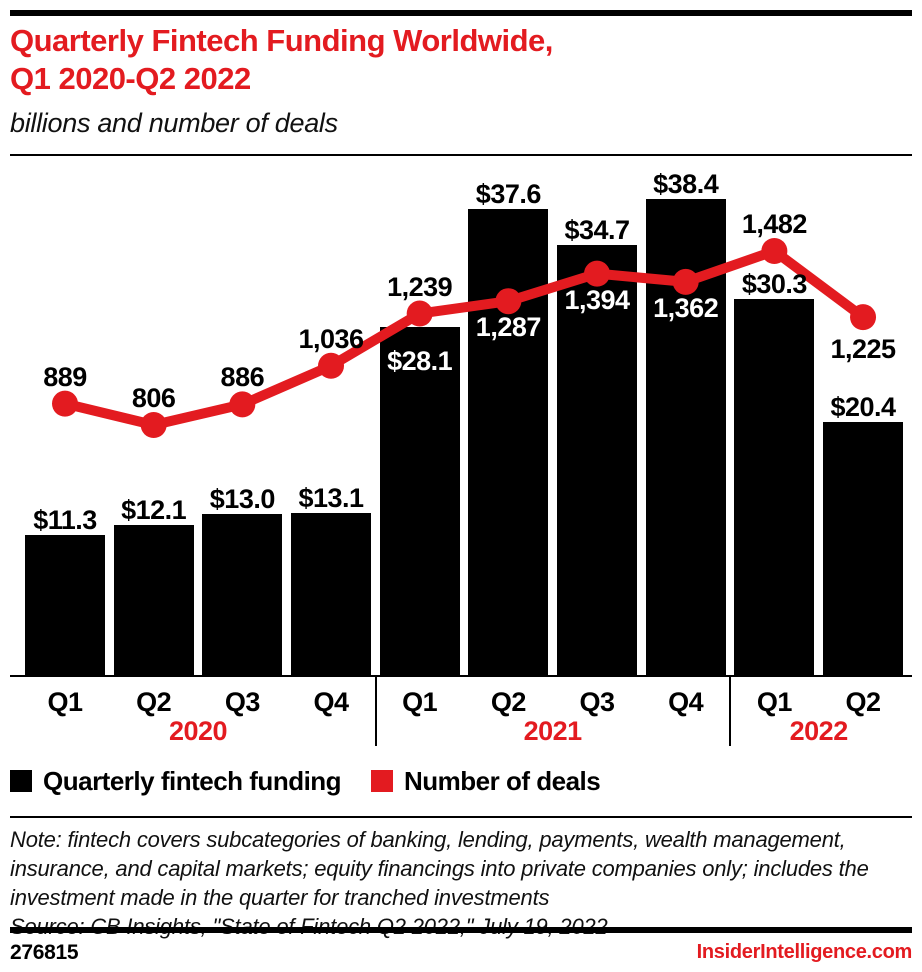  I want to click on top-accent-bar, so click(461, 13).